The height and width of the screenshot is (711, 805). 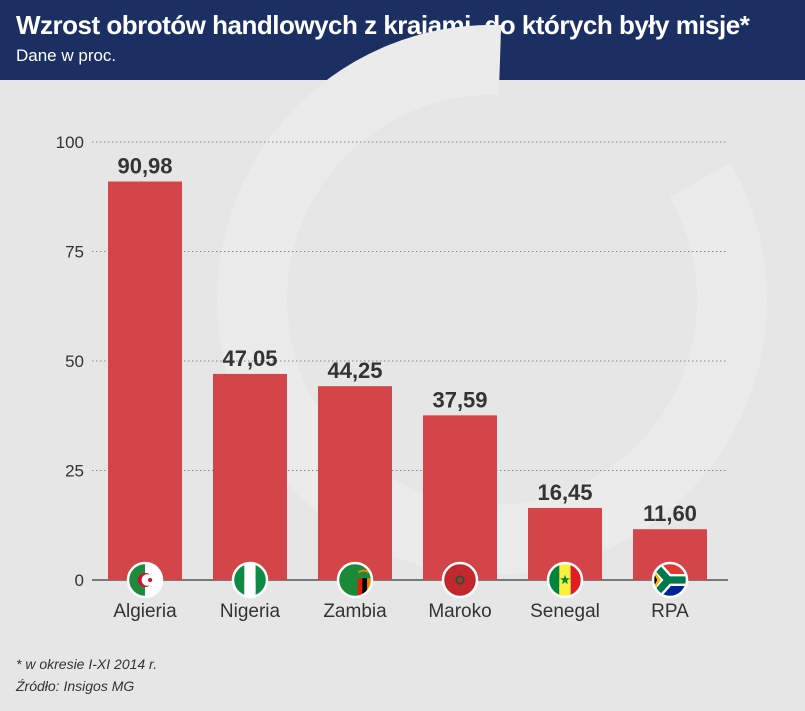 What do you see at coordinates (565, 611) in the screenshot?
I see `x-category-label: Senegal` at bounding box center [565, 611].